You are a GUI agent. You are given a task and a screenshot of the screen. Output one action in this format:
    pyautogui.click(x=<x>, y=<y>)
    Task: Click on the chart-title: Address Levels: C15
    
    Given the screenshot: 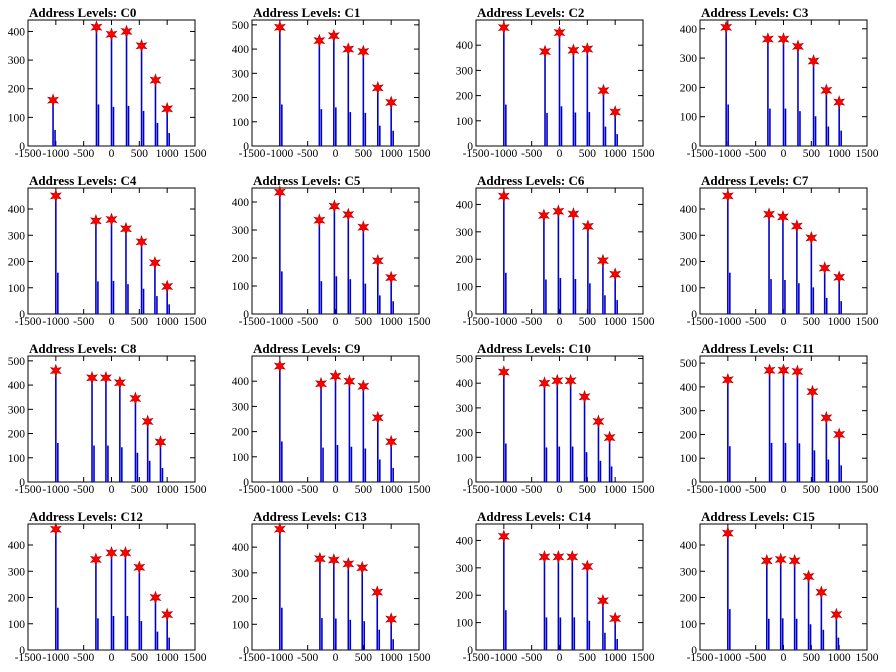 What is the action you would take?
    pyautogui.click(x=758, y=516)
    